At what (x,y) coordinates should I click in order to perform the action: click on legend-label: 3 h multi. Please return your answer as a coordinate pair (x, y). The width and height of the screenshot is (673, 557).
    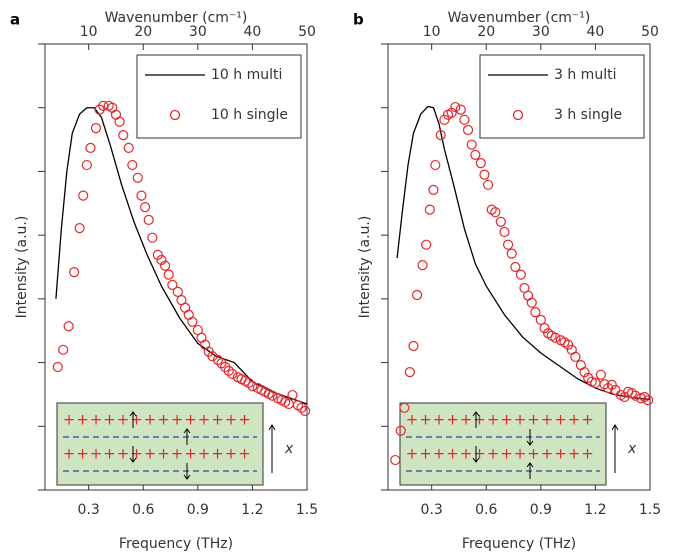
    Looking at the image, I should click on (585, 75).